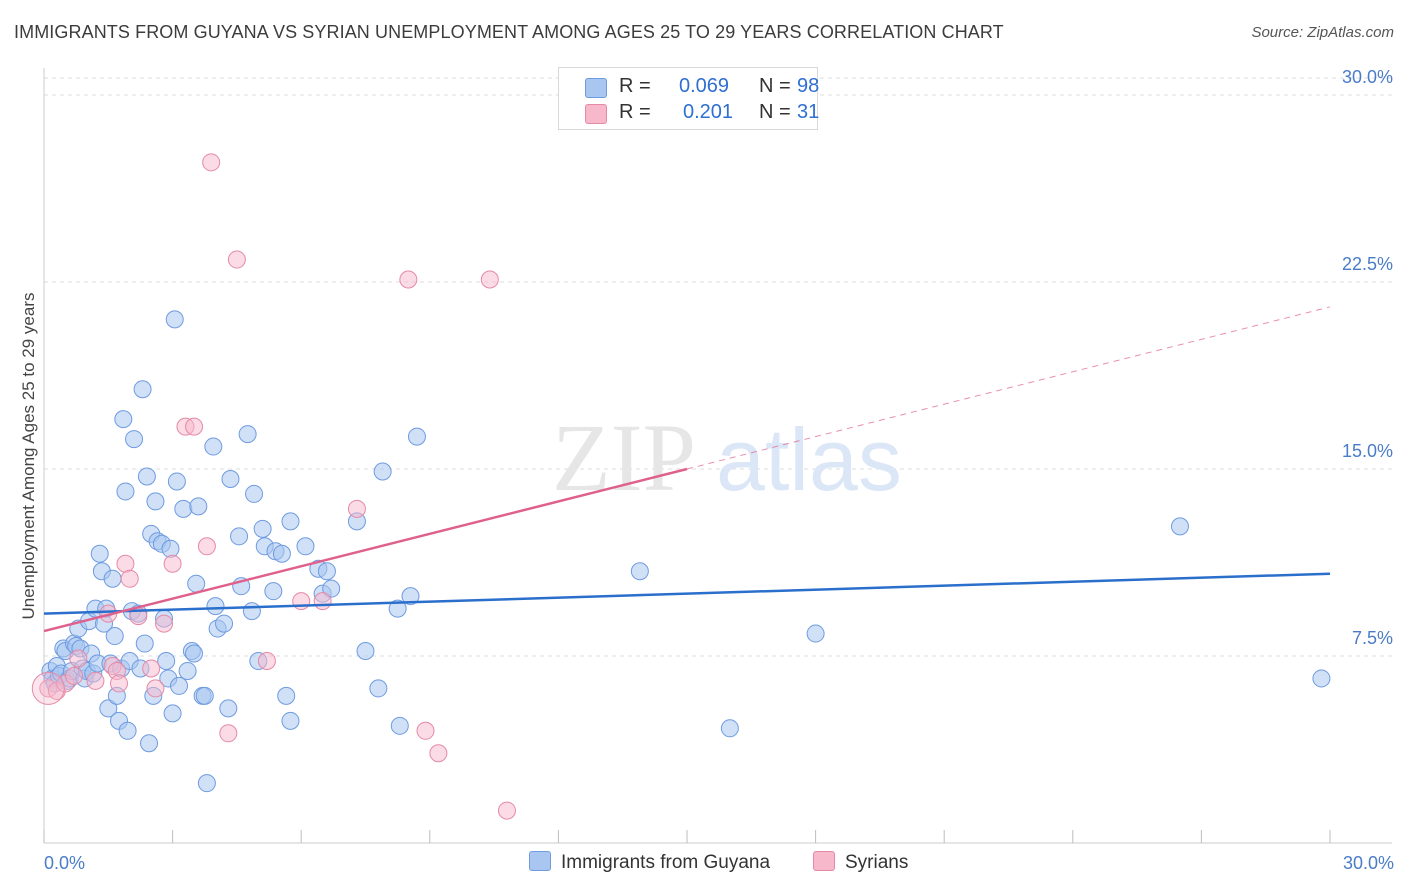  What do you see at coordinates (704, 86) in the screenshot?
I see `legend-r-value: 0.069` at bounding box center [704, 86].